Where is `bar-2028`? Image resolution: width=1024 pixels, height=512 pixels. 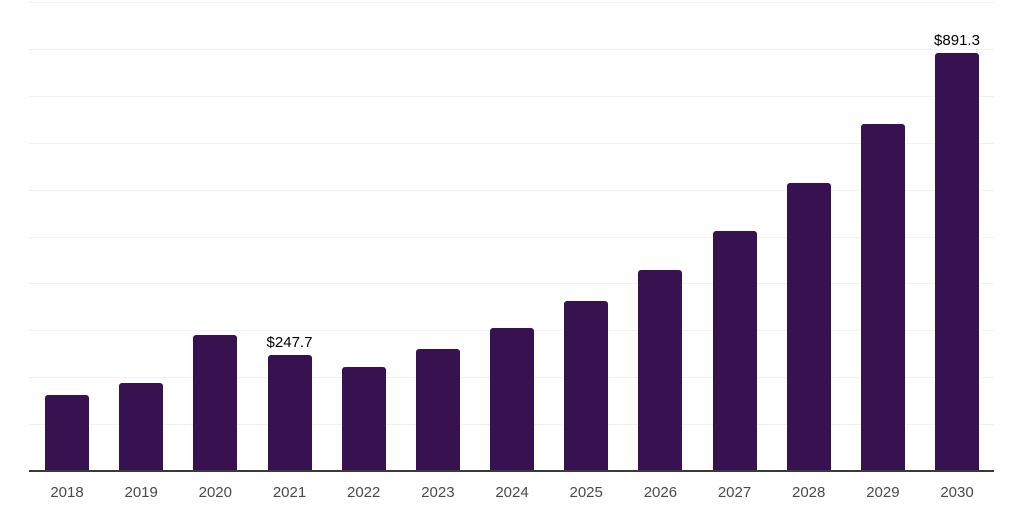 bar-2028 is located at coordinates (808, 327).